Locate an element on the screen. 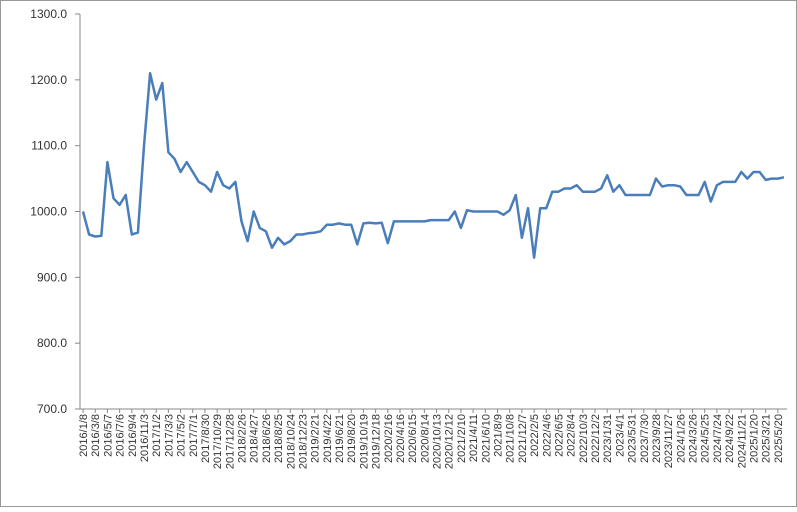 This screenshot has width=797, height=512. x-tick-label: 2022/12/2 is located at coordinates (596, 438).